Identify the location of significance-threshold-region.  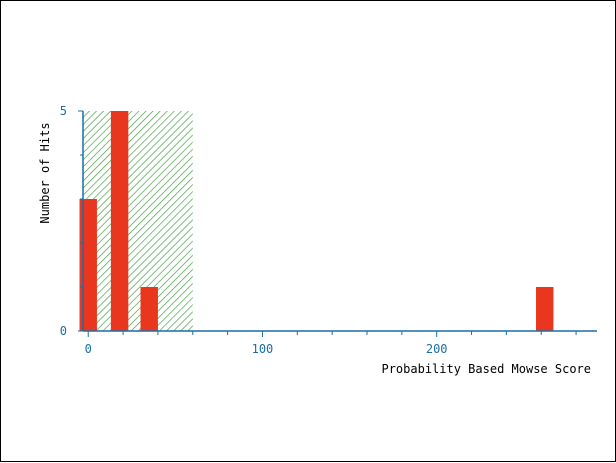
(138, 221).